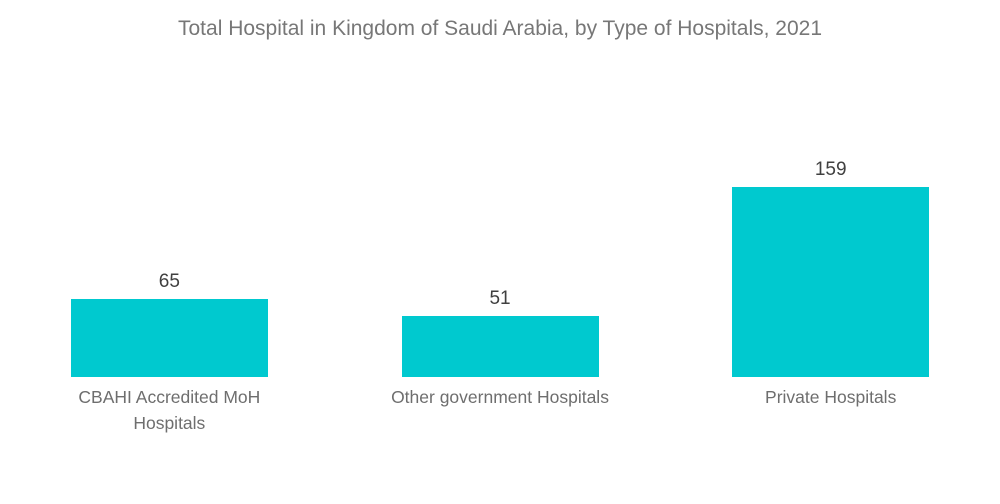 This screenshot has height=504, width=1000. Describe the element at coordinates (830, 410) in the screenshot. I see `category-label-cell: Private Hospitals` at that location.